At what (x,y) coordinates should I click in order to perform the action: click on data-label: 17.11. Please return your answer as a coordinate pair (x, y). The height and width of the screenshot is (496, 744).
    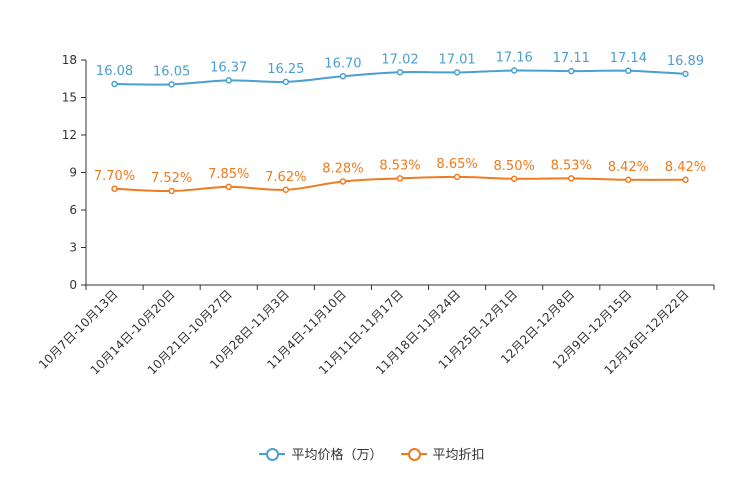
    Looking at the image, I should click on (571, 58).